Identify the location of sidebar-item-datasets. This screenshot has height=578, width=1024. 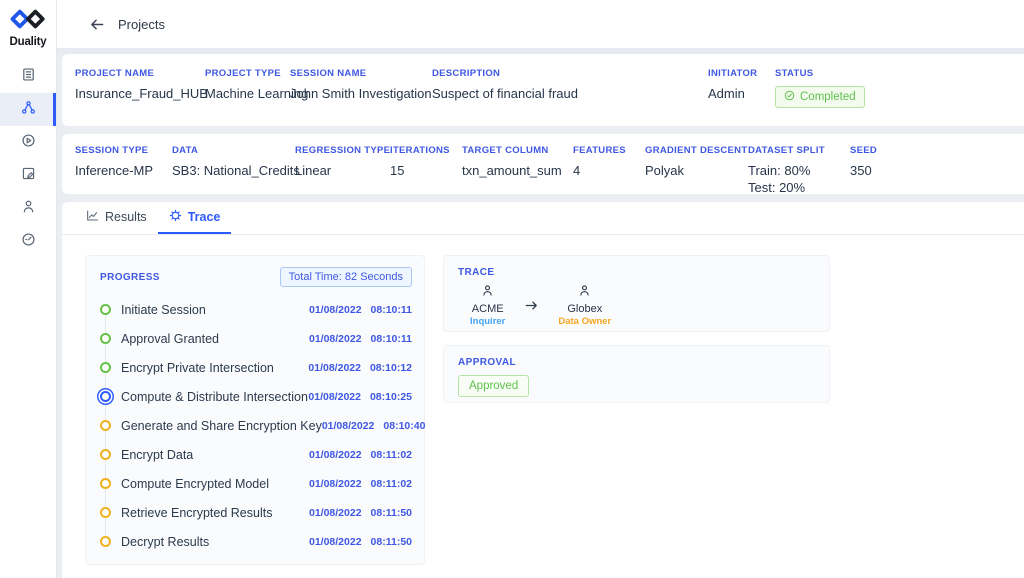
(28, 76).